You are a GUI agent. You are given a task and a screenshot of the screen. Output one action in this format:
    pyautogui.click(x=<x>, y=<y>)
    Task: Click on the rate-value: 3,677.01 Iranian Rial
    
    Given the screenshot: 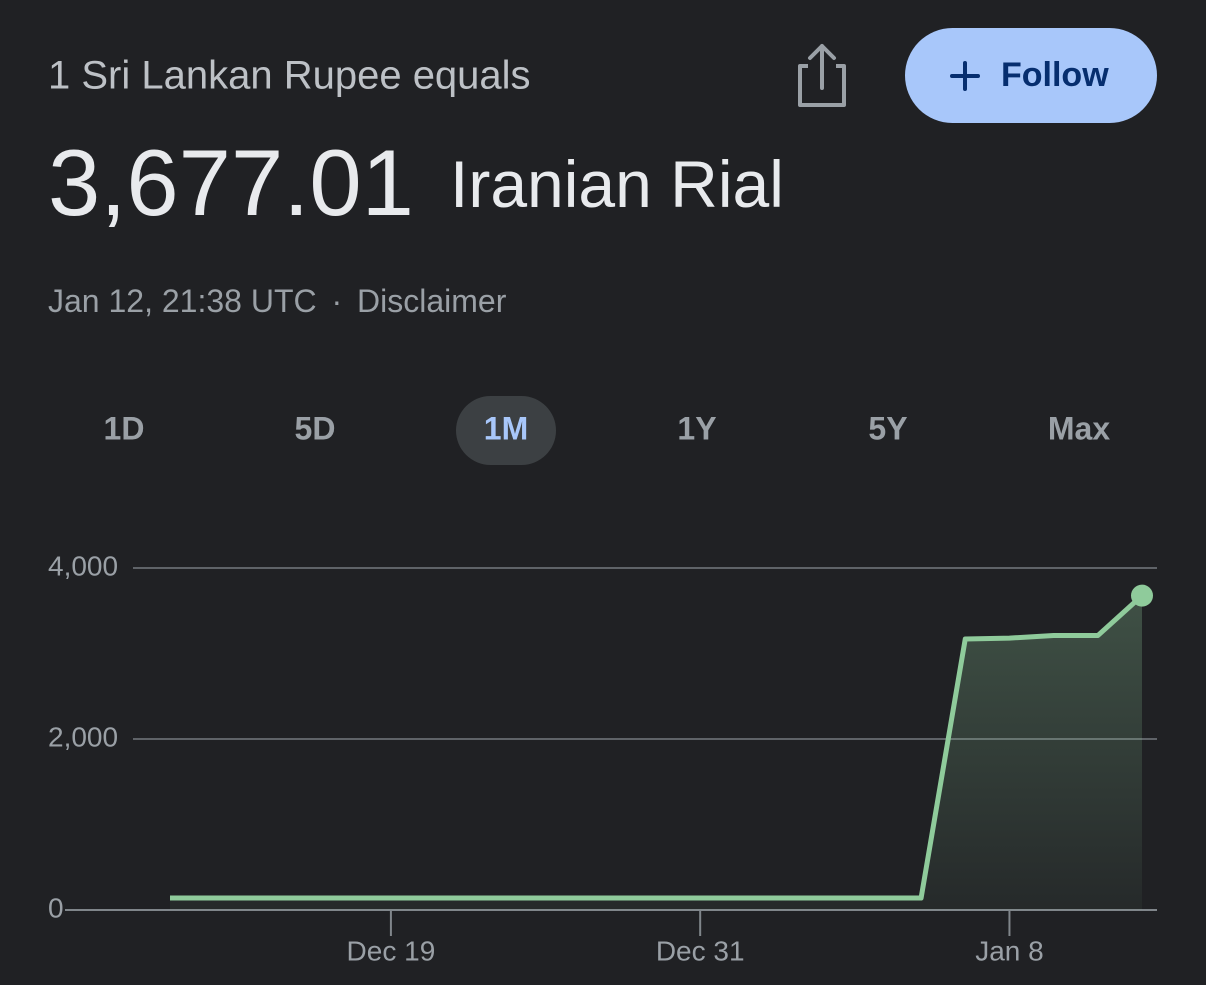 What is the action you would take?
    pyautogui.click(x=416, y=182)
    